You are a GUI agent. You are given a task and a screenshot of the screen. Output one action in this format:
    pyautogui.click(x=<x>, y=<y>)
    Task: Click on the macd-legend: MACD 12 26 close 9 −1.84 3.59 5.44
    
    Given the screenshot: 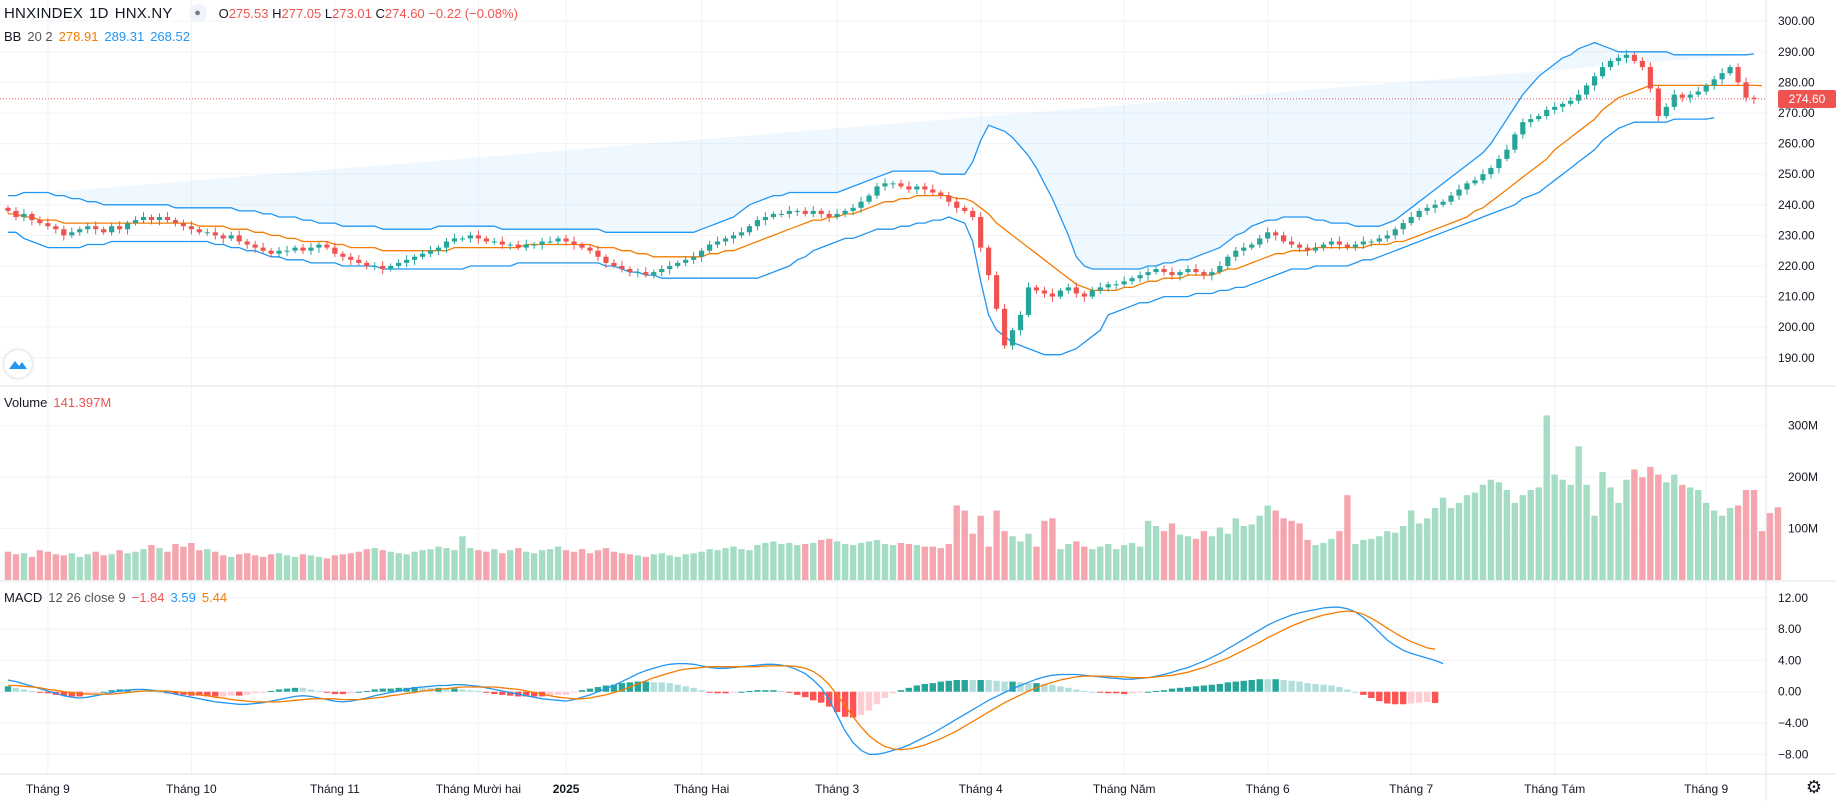 What is the action you would take?
    pyautogui.click(x=115, y=597)
    